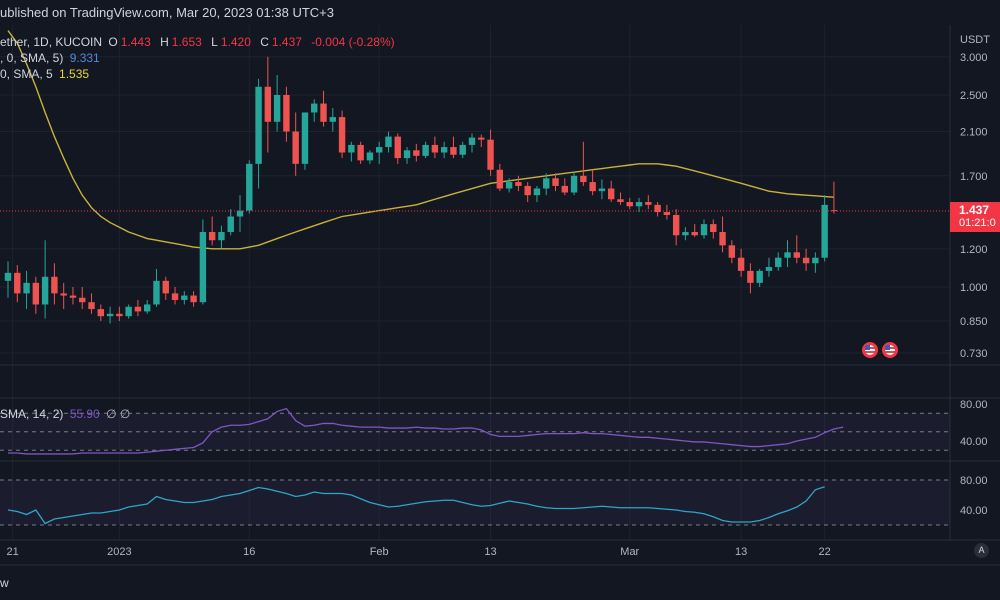  I want to click on indicator-1-label: , 0, SMA, 5), so click(32, 58).